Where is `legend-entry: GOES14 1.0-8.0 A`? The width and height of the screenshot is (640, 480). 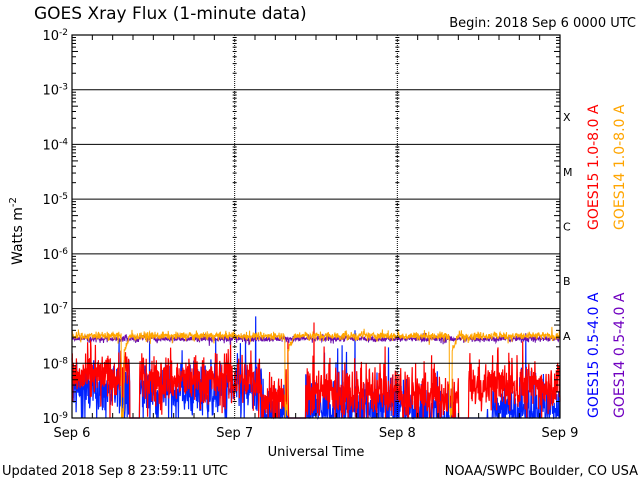 legend-entry: GOES14 1.0-8.0 A is located at coordinates (620, 167).